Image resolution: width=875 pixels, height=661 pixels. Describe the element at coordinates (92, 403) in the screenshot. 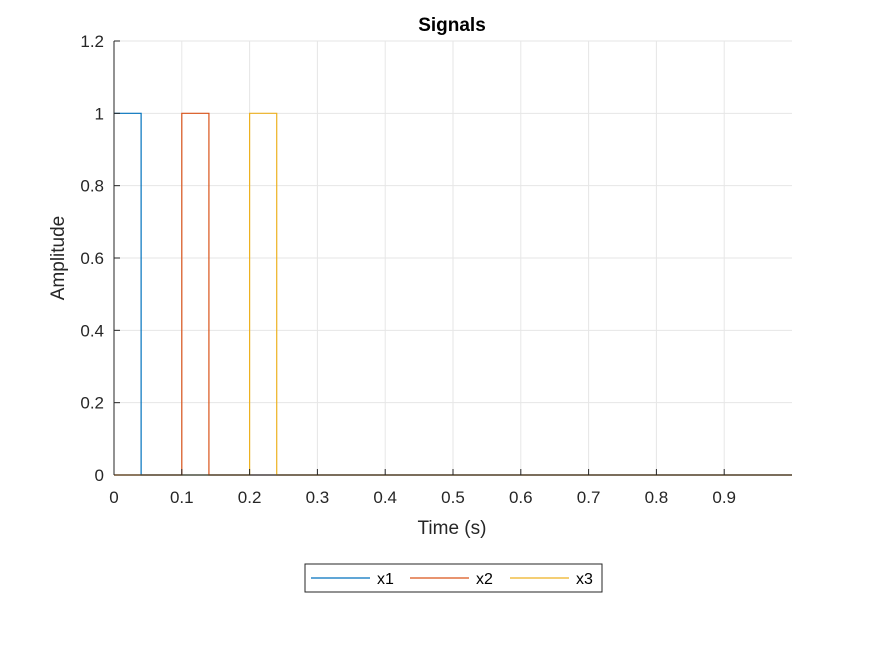

I see `y-tick-label: 0.2` at that location.